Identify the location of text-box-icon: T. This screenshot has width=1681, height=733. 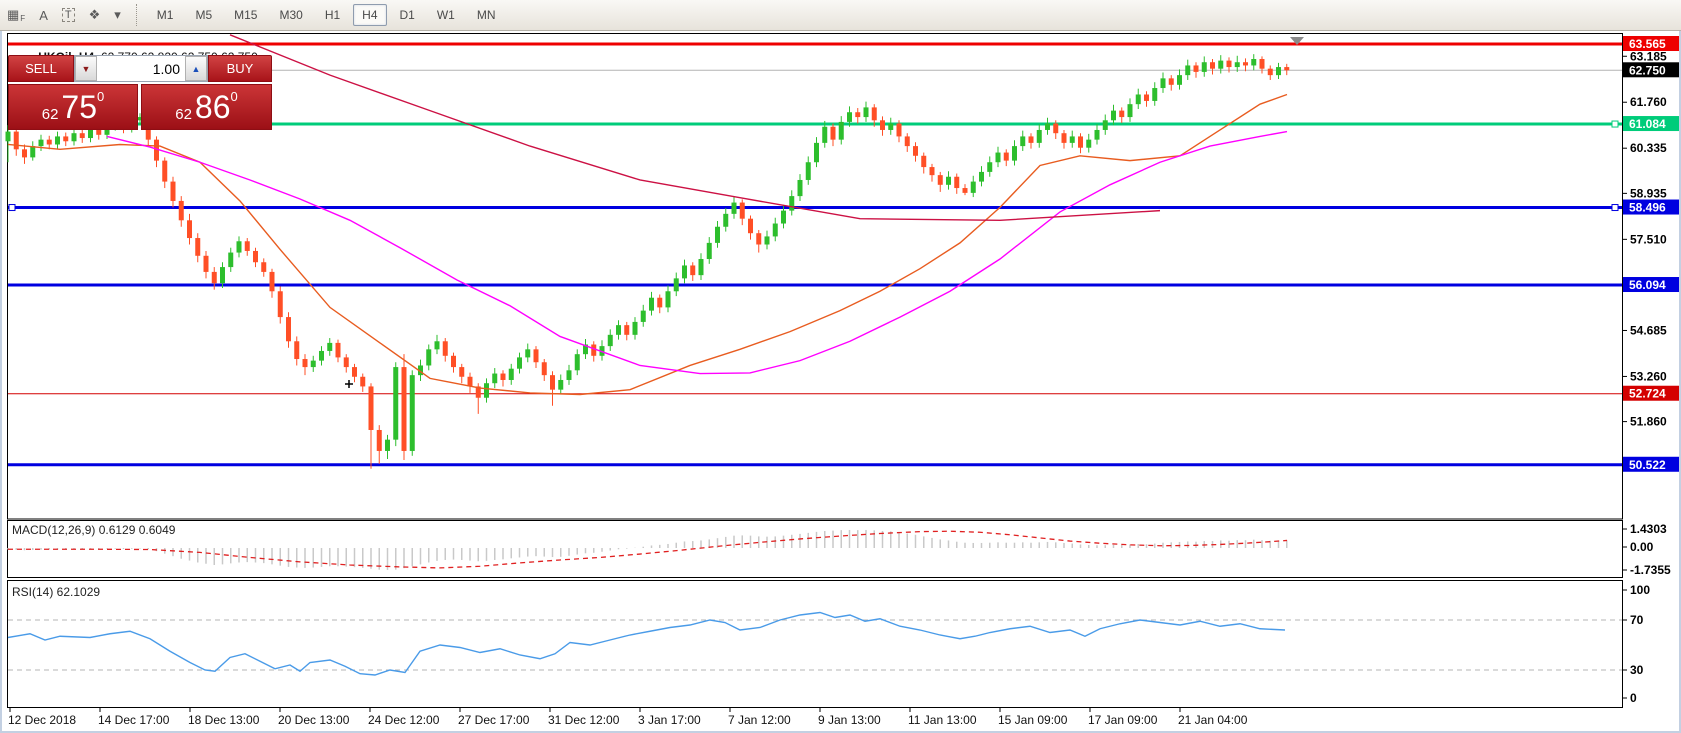
(68, 15).